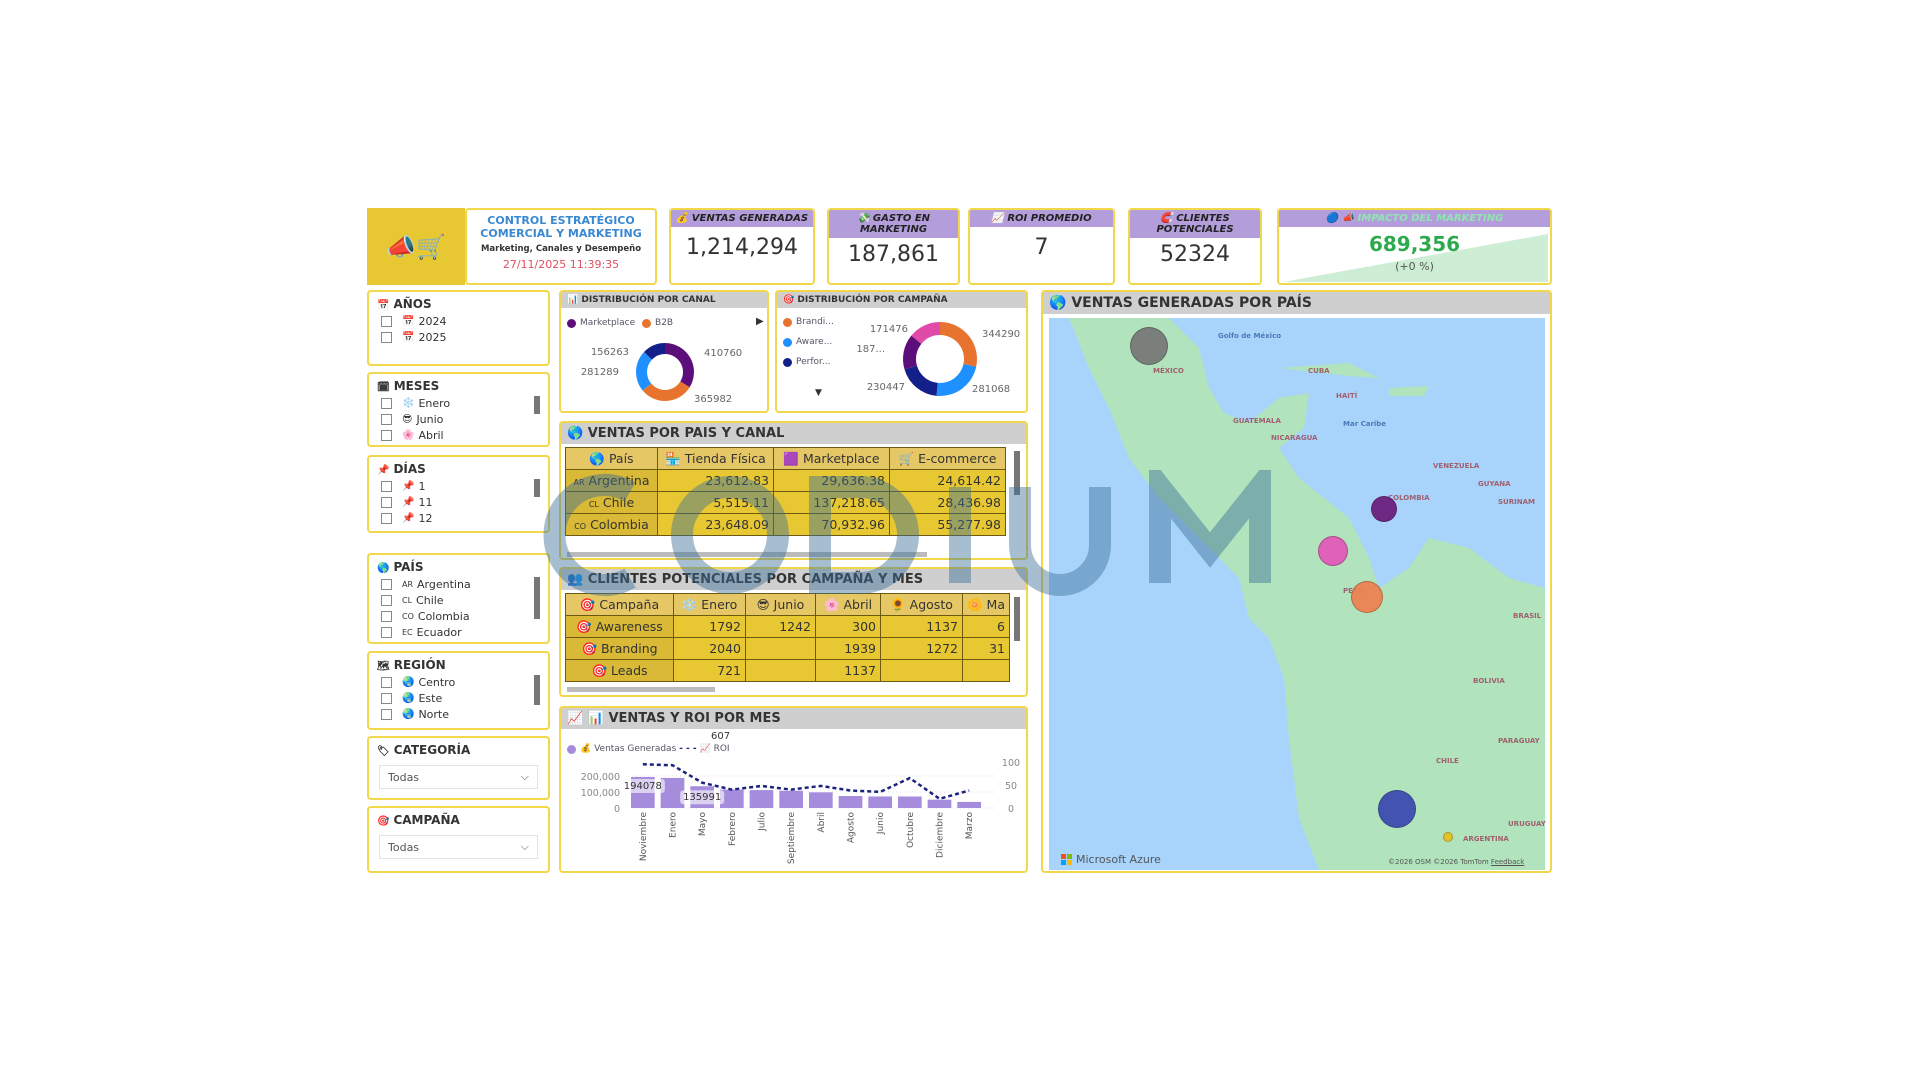 The image size is (1920, 1080). I want to click on bubble-map, so click(1297, 594).